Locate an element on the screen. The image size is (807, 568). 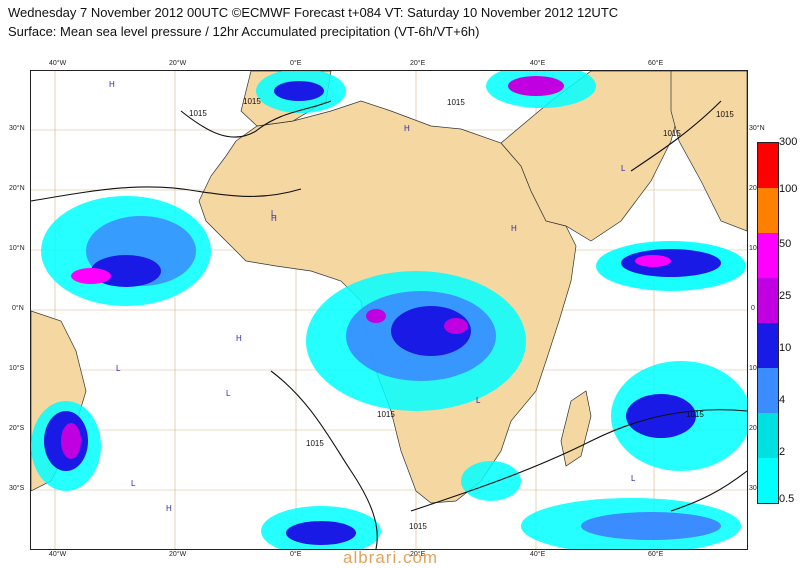
top-lon-tick: 60°E is located at coordinates (656, 63).